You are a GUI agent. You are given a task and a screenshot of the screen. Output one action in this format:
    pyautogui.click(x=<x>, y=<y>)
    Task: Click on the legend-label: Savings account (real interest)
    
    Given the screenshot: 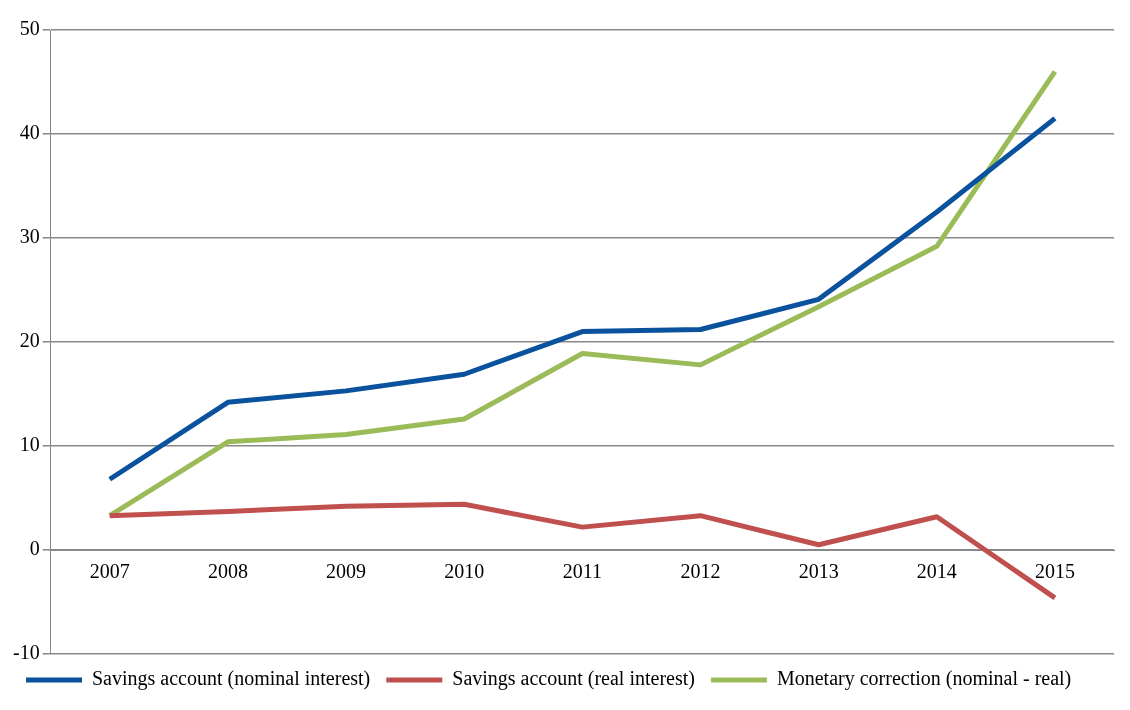 What is the action you would take?
    pyautogui.click(x=573, y=679)
    